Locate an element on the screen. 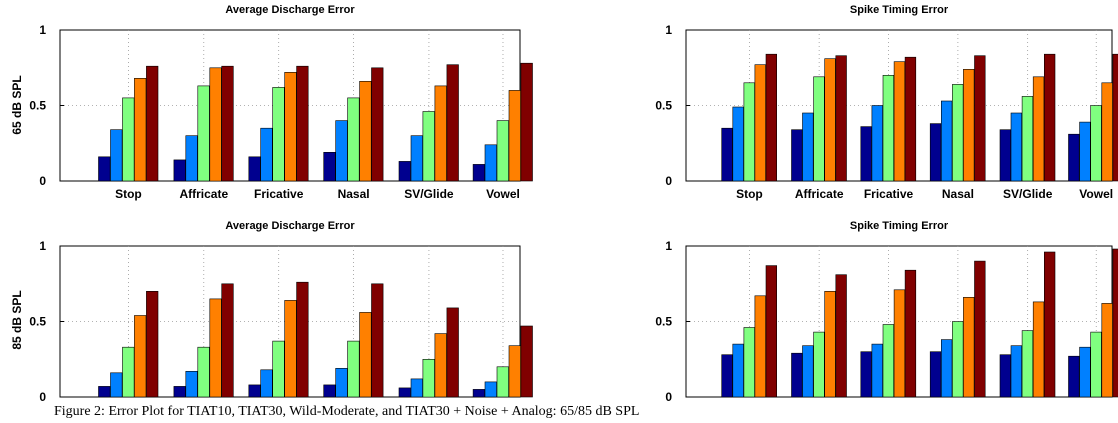 This screenshot has height=423, width=1118. bar-nasal-s0 is located at coordinates (329, 391).